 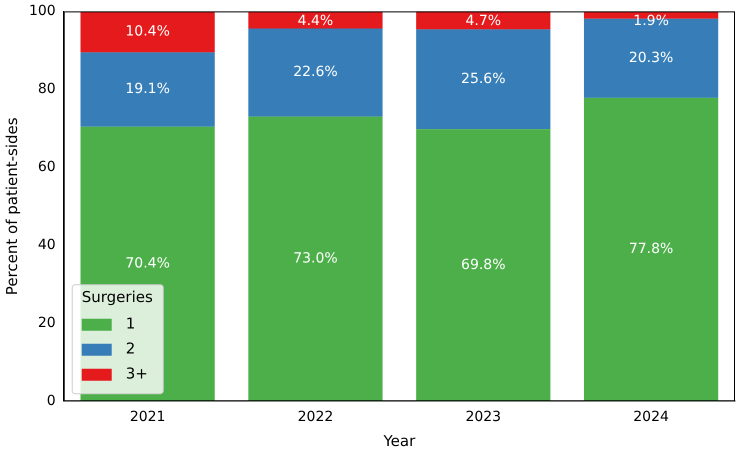 I want to click on data-label: 10.4%, so click(x=147, y=32).